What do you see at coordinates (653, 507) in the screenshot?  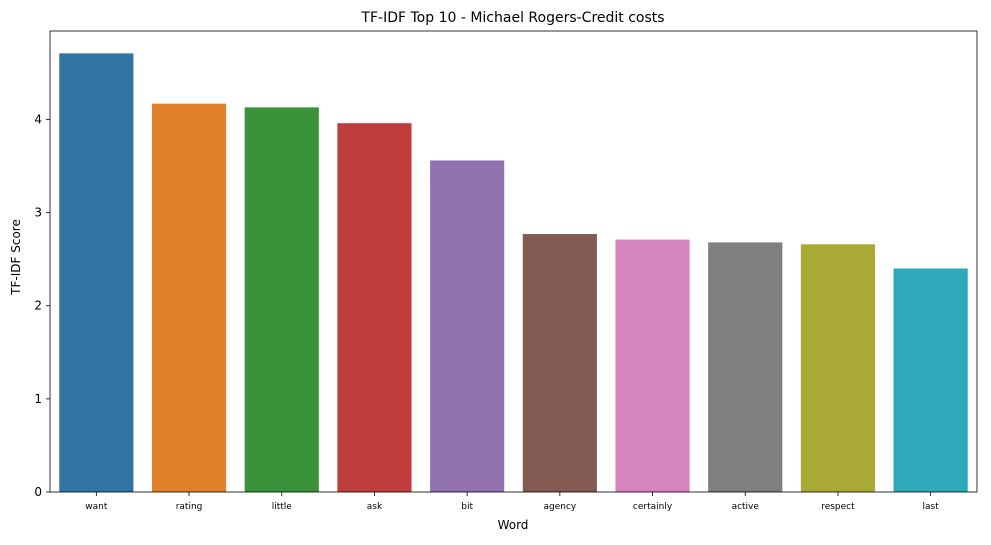 I see `x-tick-label: certainly` at bounding box center [653, 507].